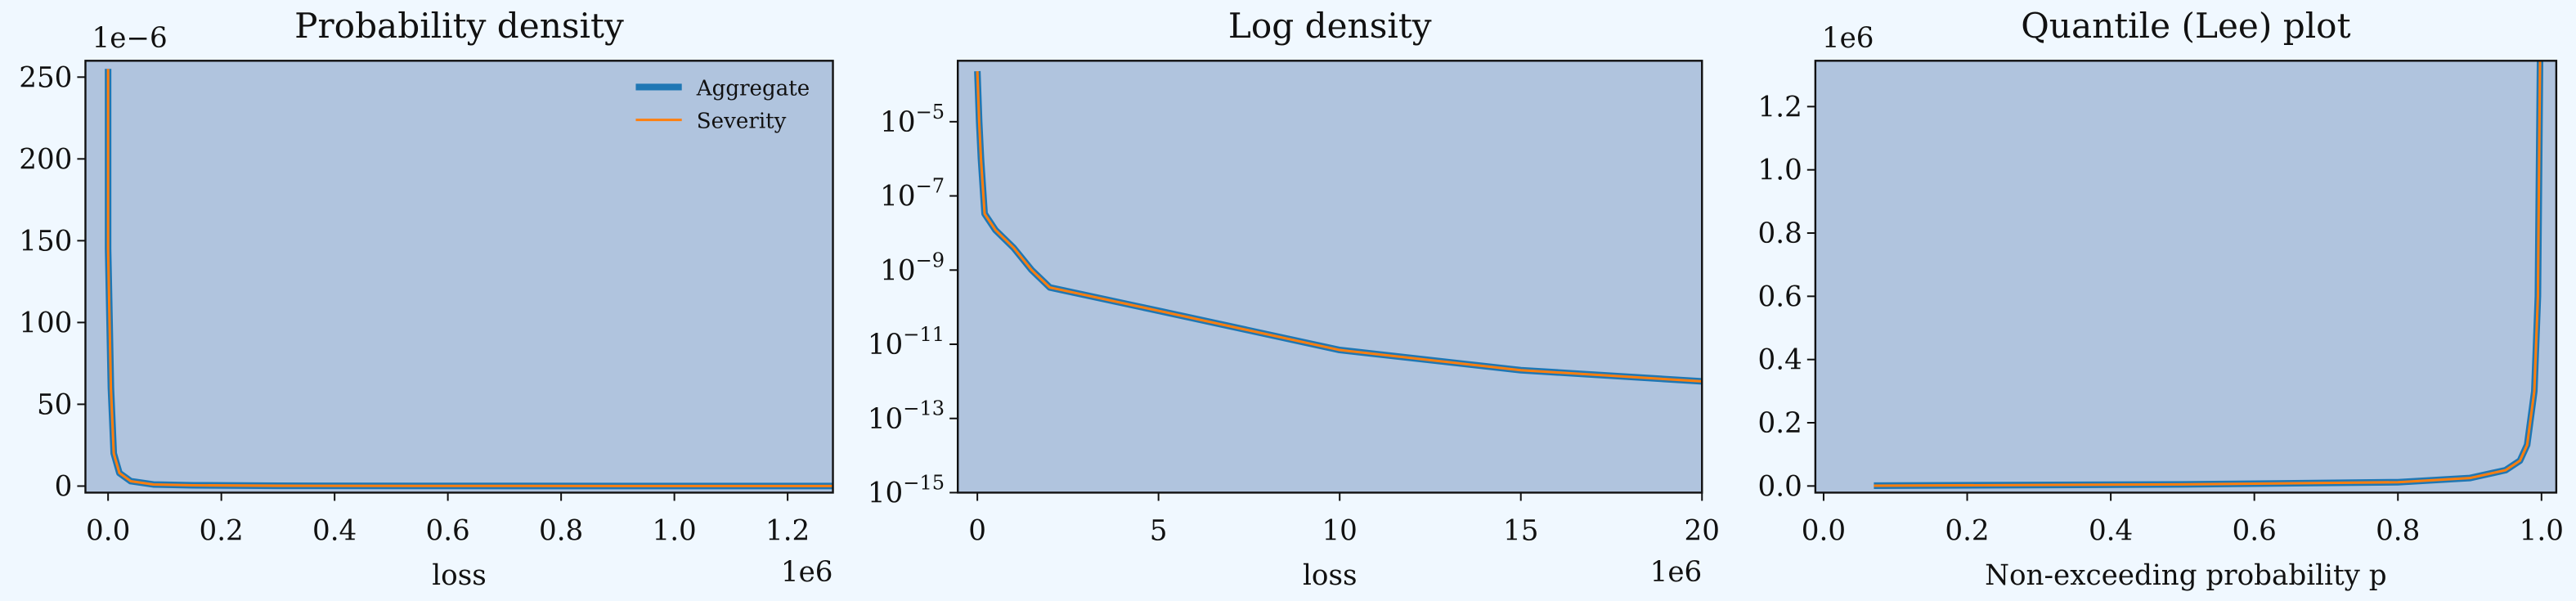 Image resolution: width=2576 pixels, height=601 pixels. Describe the element at coordinates (1848, 38) in the screenshot. I see `y-offset: 1e6` at that location.